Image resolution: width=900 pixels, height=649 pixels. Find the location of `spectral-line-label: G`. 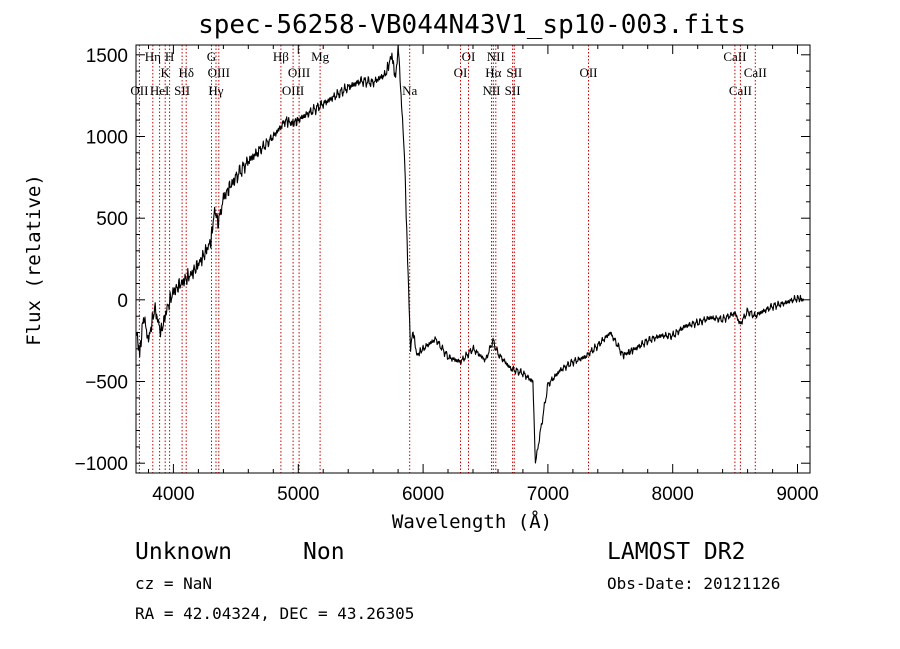

spectral-line-label: G is located at coordinates (211, 56).